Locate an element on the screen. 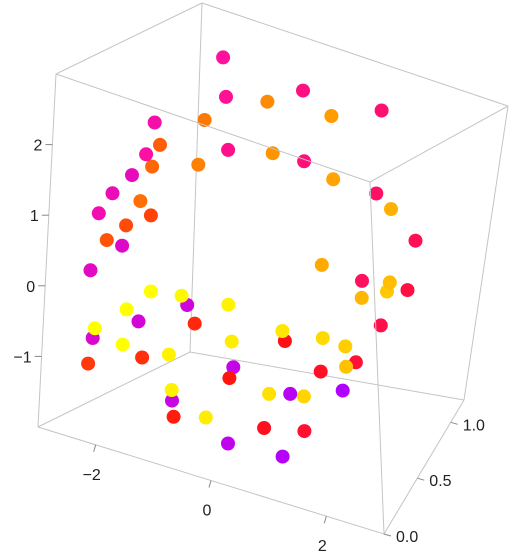 This screenshot has height=558, width=531. tick-label: 1.0 is located at coordinates (474, 425).